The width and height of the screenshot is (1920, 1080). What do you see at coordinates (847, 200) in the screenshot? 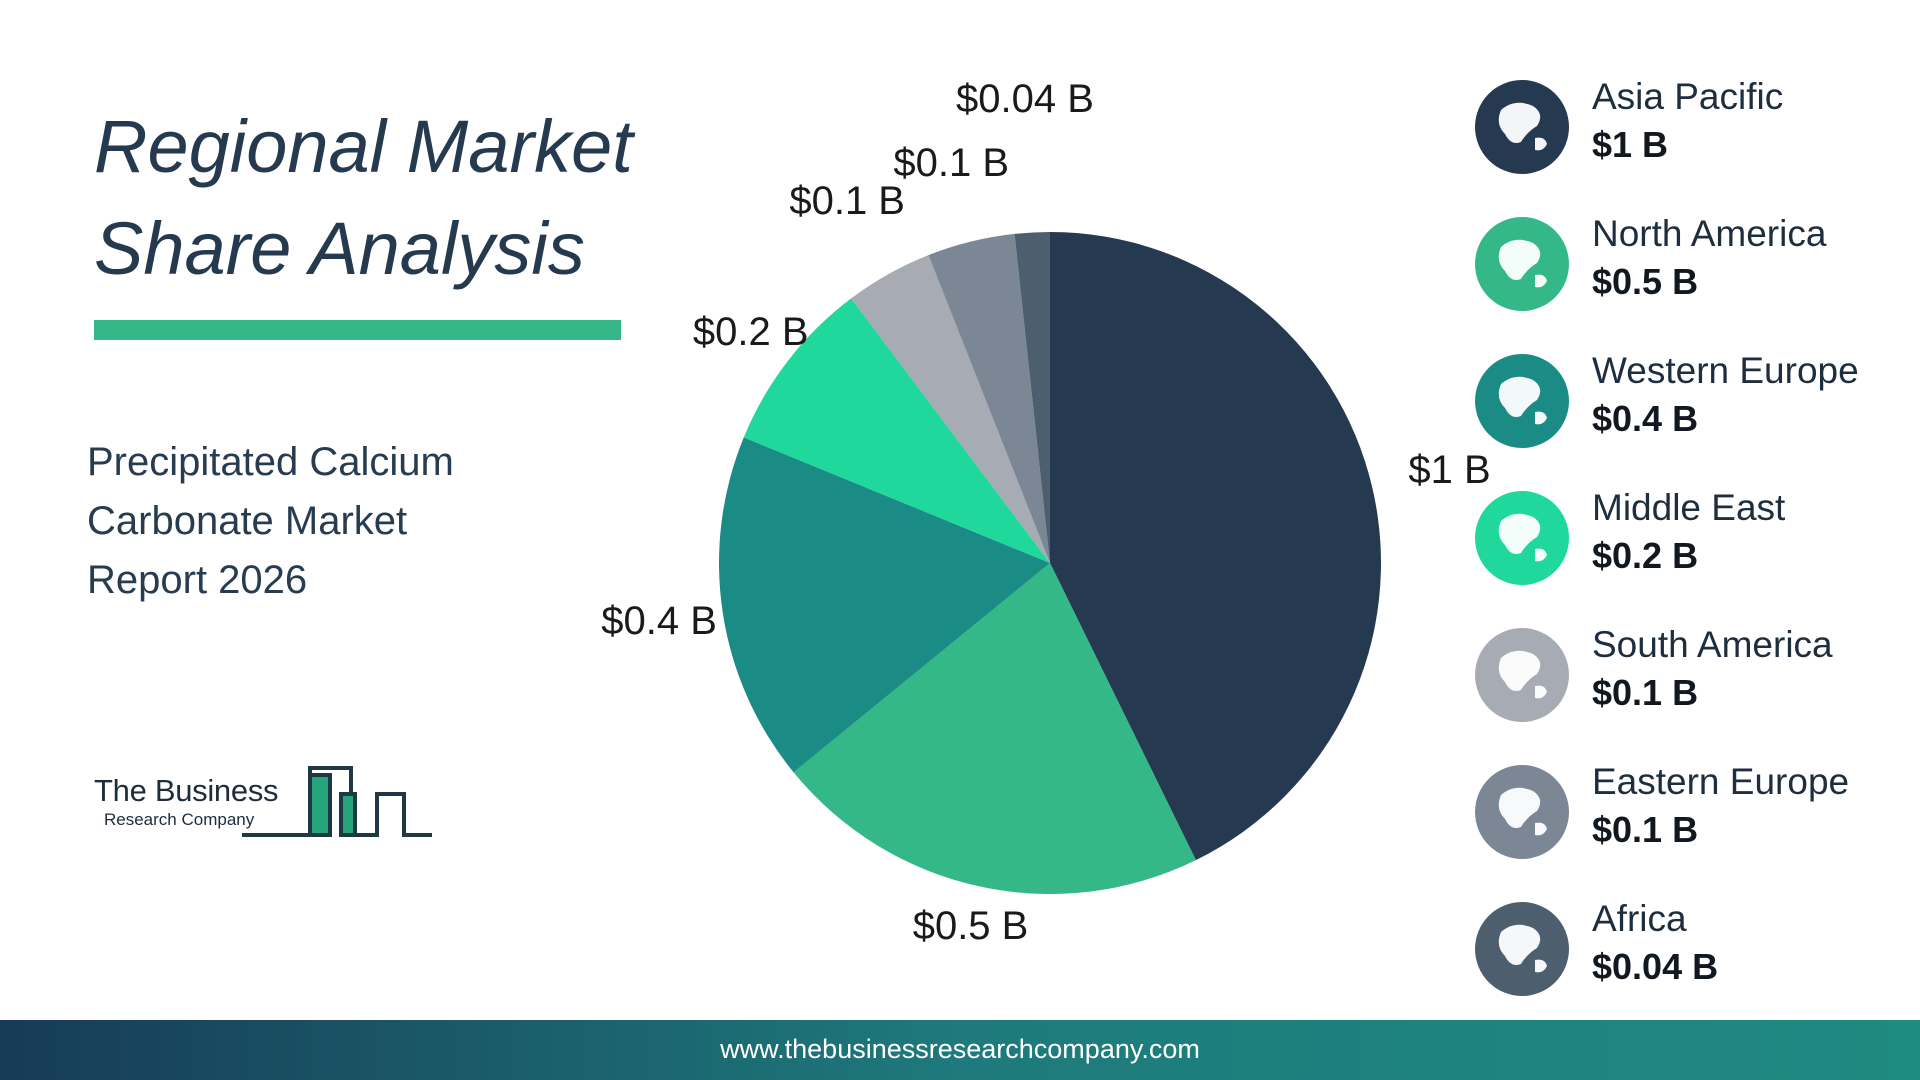
I see `pie-label-south-america: $0.1 B` at bounding box center [847, 200].